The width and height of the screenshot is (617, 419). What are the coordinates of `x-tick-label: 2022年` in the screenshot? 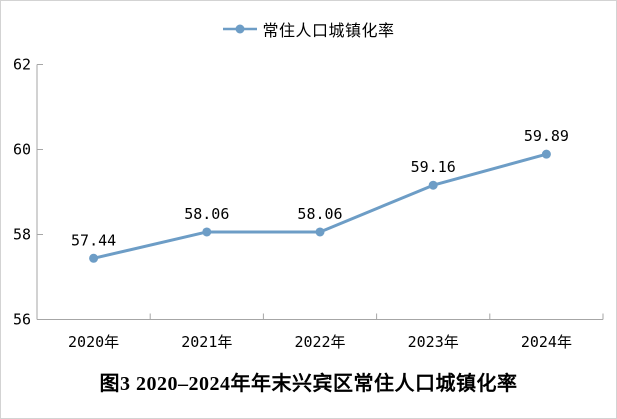 It's located at (319, 342).